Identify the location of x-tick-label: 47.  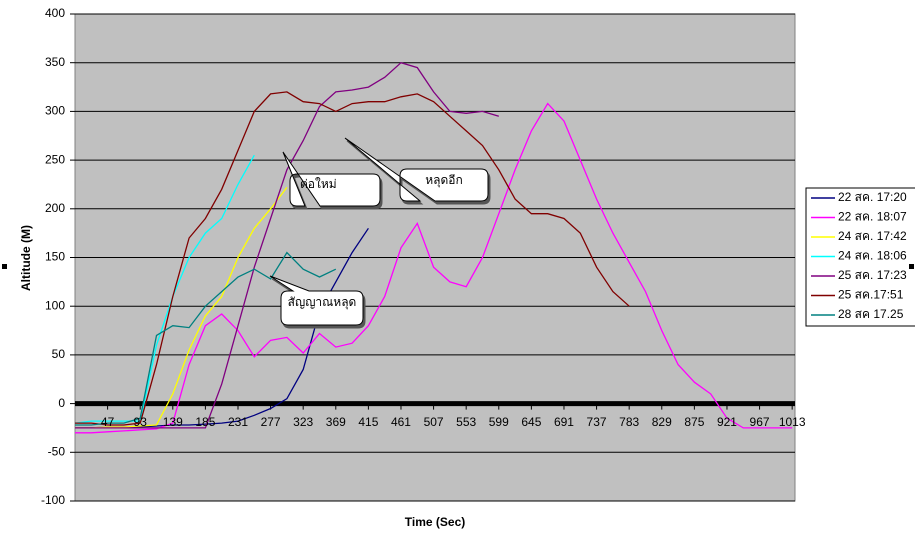
(108, 422).